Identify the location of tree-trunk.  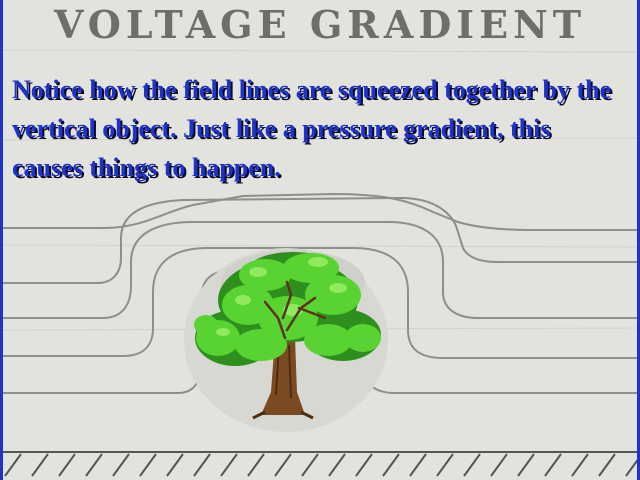
(283, 376).